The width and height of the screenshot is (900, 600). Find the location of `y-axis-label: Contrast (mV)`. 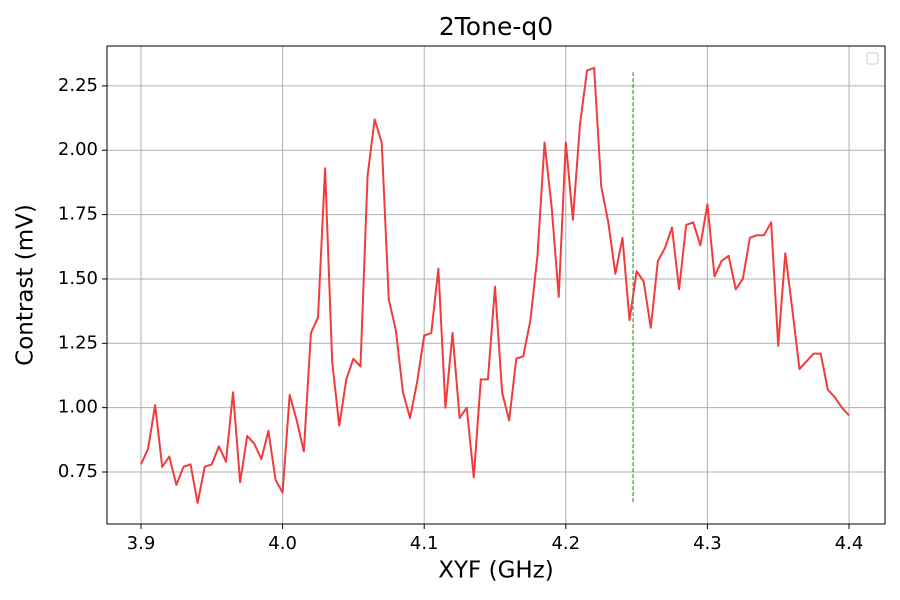

y-axis-label: Contrast (mV) is located at coordinates (26, 285).